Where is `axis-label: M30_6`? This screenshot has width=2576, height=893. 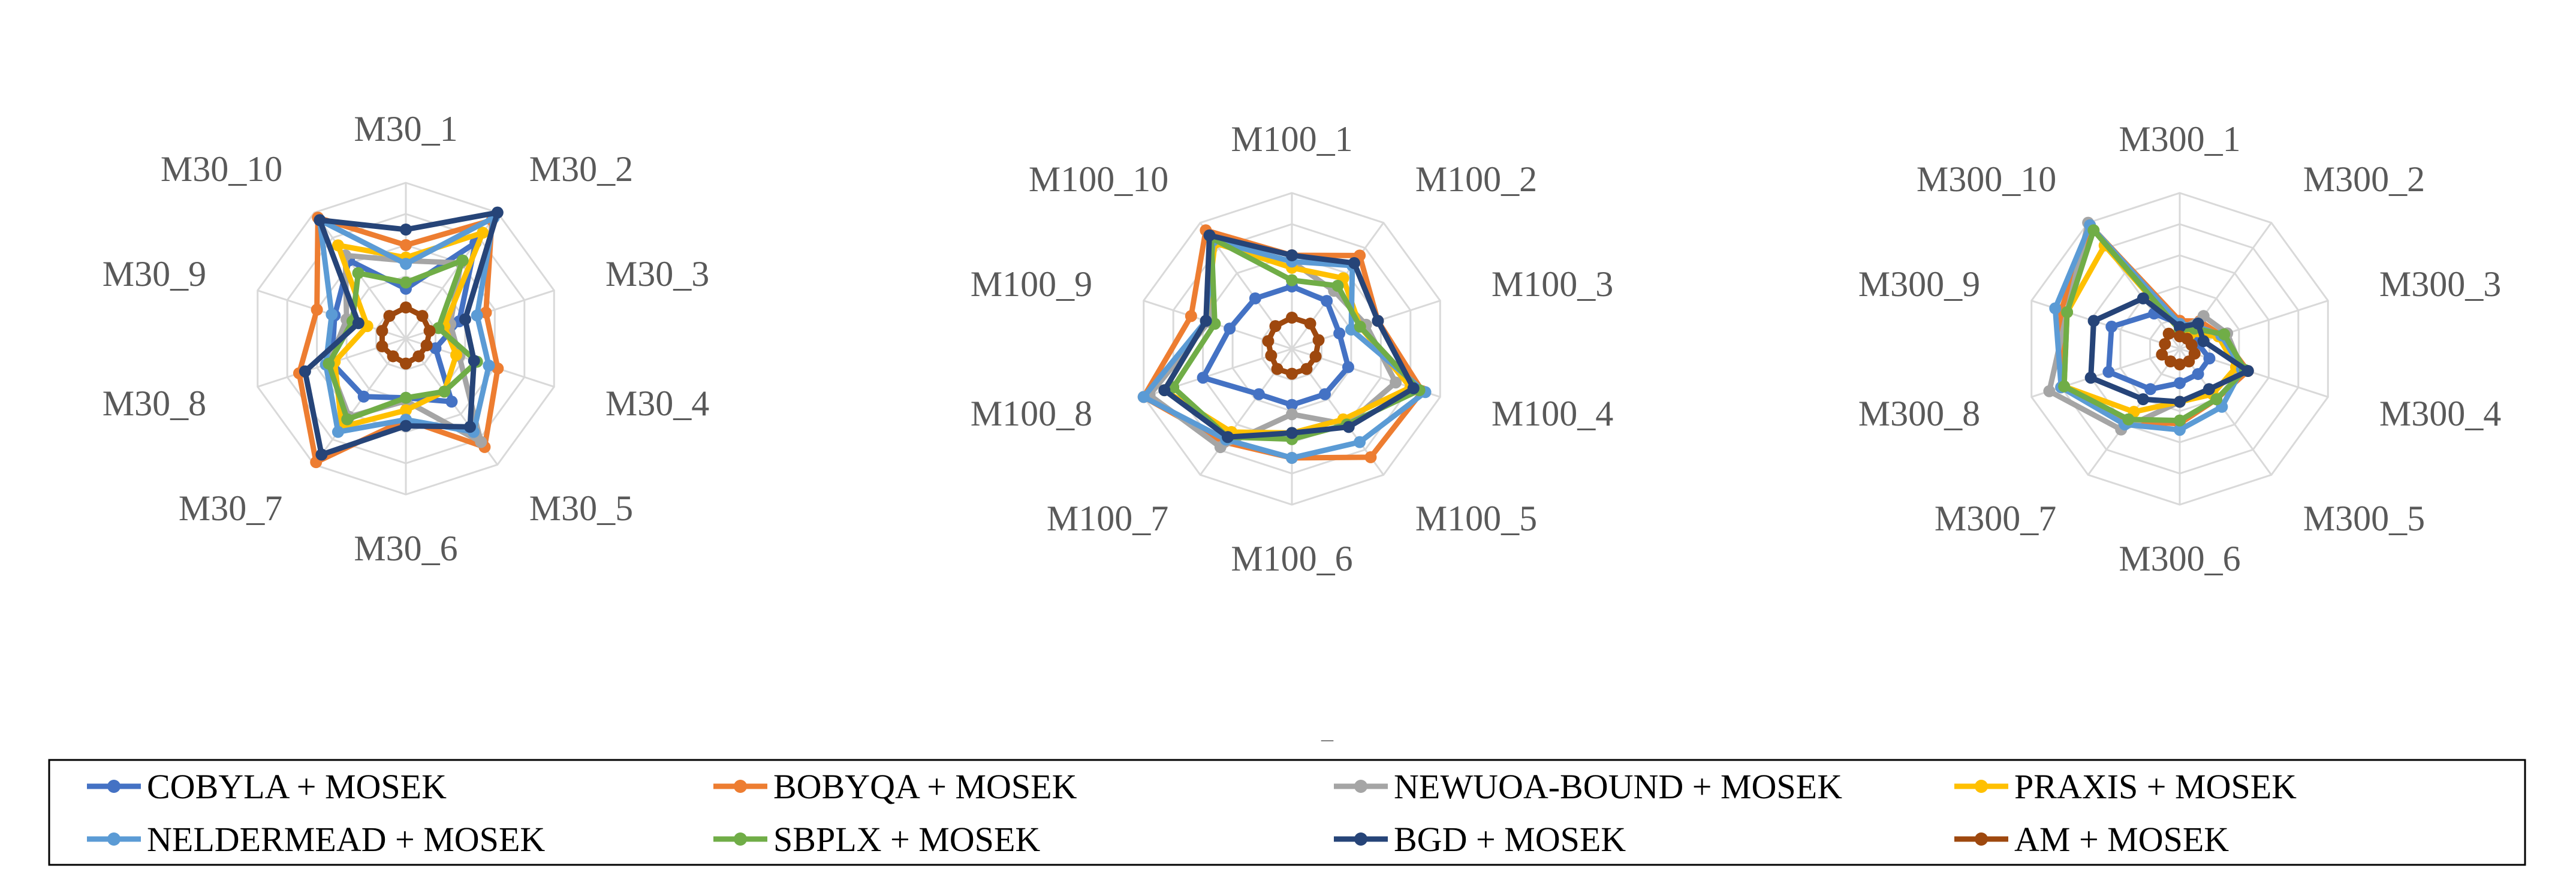
axis-label: M30_6 is located at coordinates (406, 548).